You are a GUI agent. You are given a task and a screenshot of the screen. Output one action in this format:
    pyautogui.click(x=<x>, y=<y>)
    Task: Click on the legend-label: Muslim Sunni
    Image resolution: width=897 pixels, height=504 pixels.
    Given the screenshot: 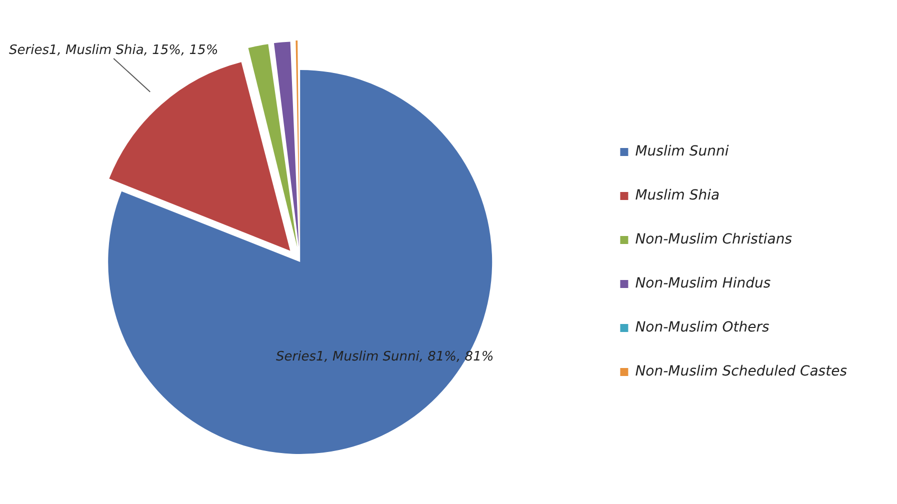 What is the action you would take?
    pyautogui.click(x=682, y=152)
    